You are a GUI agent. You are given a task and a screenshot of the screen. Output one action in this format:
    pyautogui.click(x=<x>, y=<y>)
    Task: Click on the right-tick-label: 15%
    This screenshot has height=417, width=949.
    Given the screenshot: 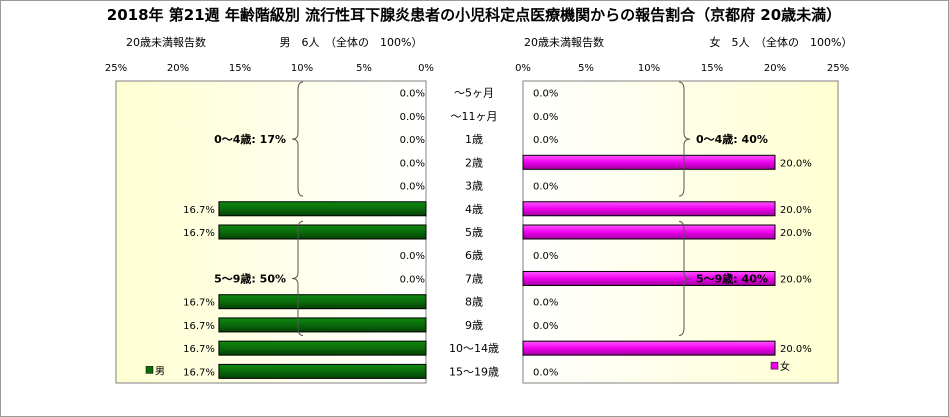 What is the action you would take?
    pyautogui.click(x=712, y=68)
    